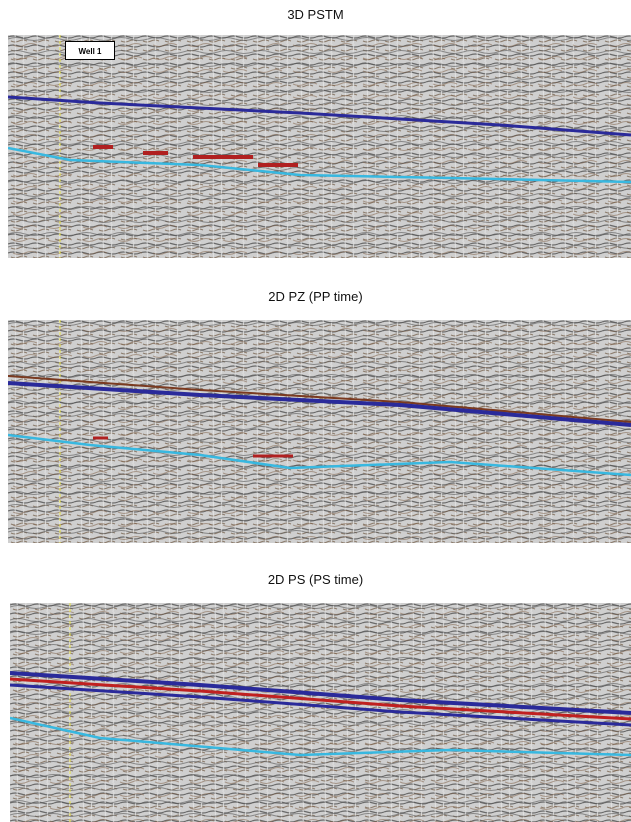  What do you see at coordinates (90, 50) in the screenshot?
I see `well-label: Well 1` at bounding box center [90, 50].